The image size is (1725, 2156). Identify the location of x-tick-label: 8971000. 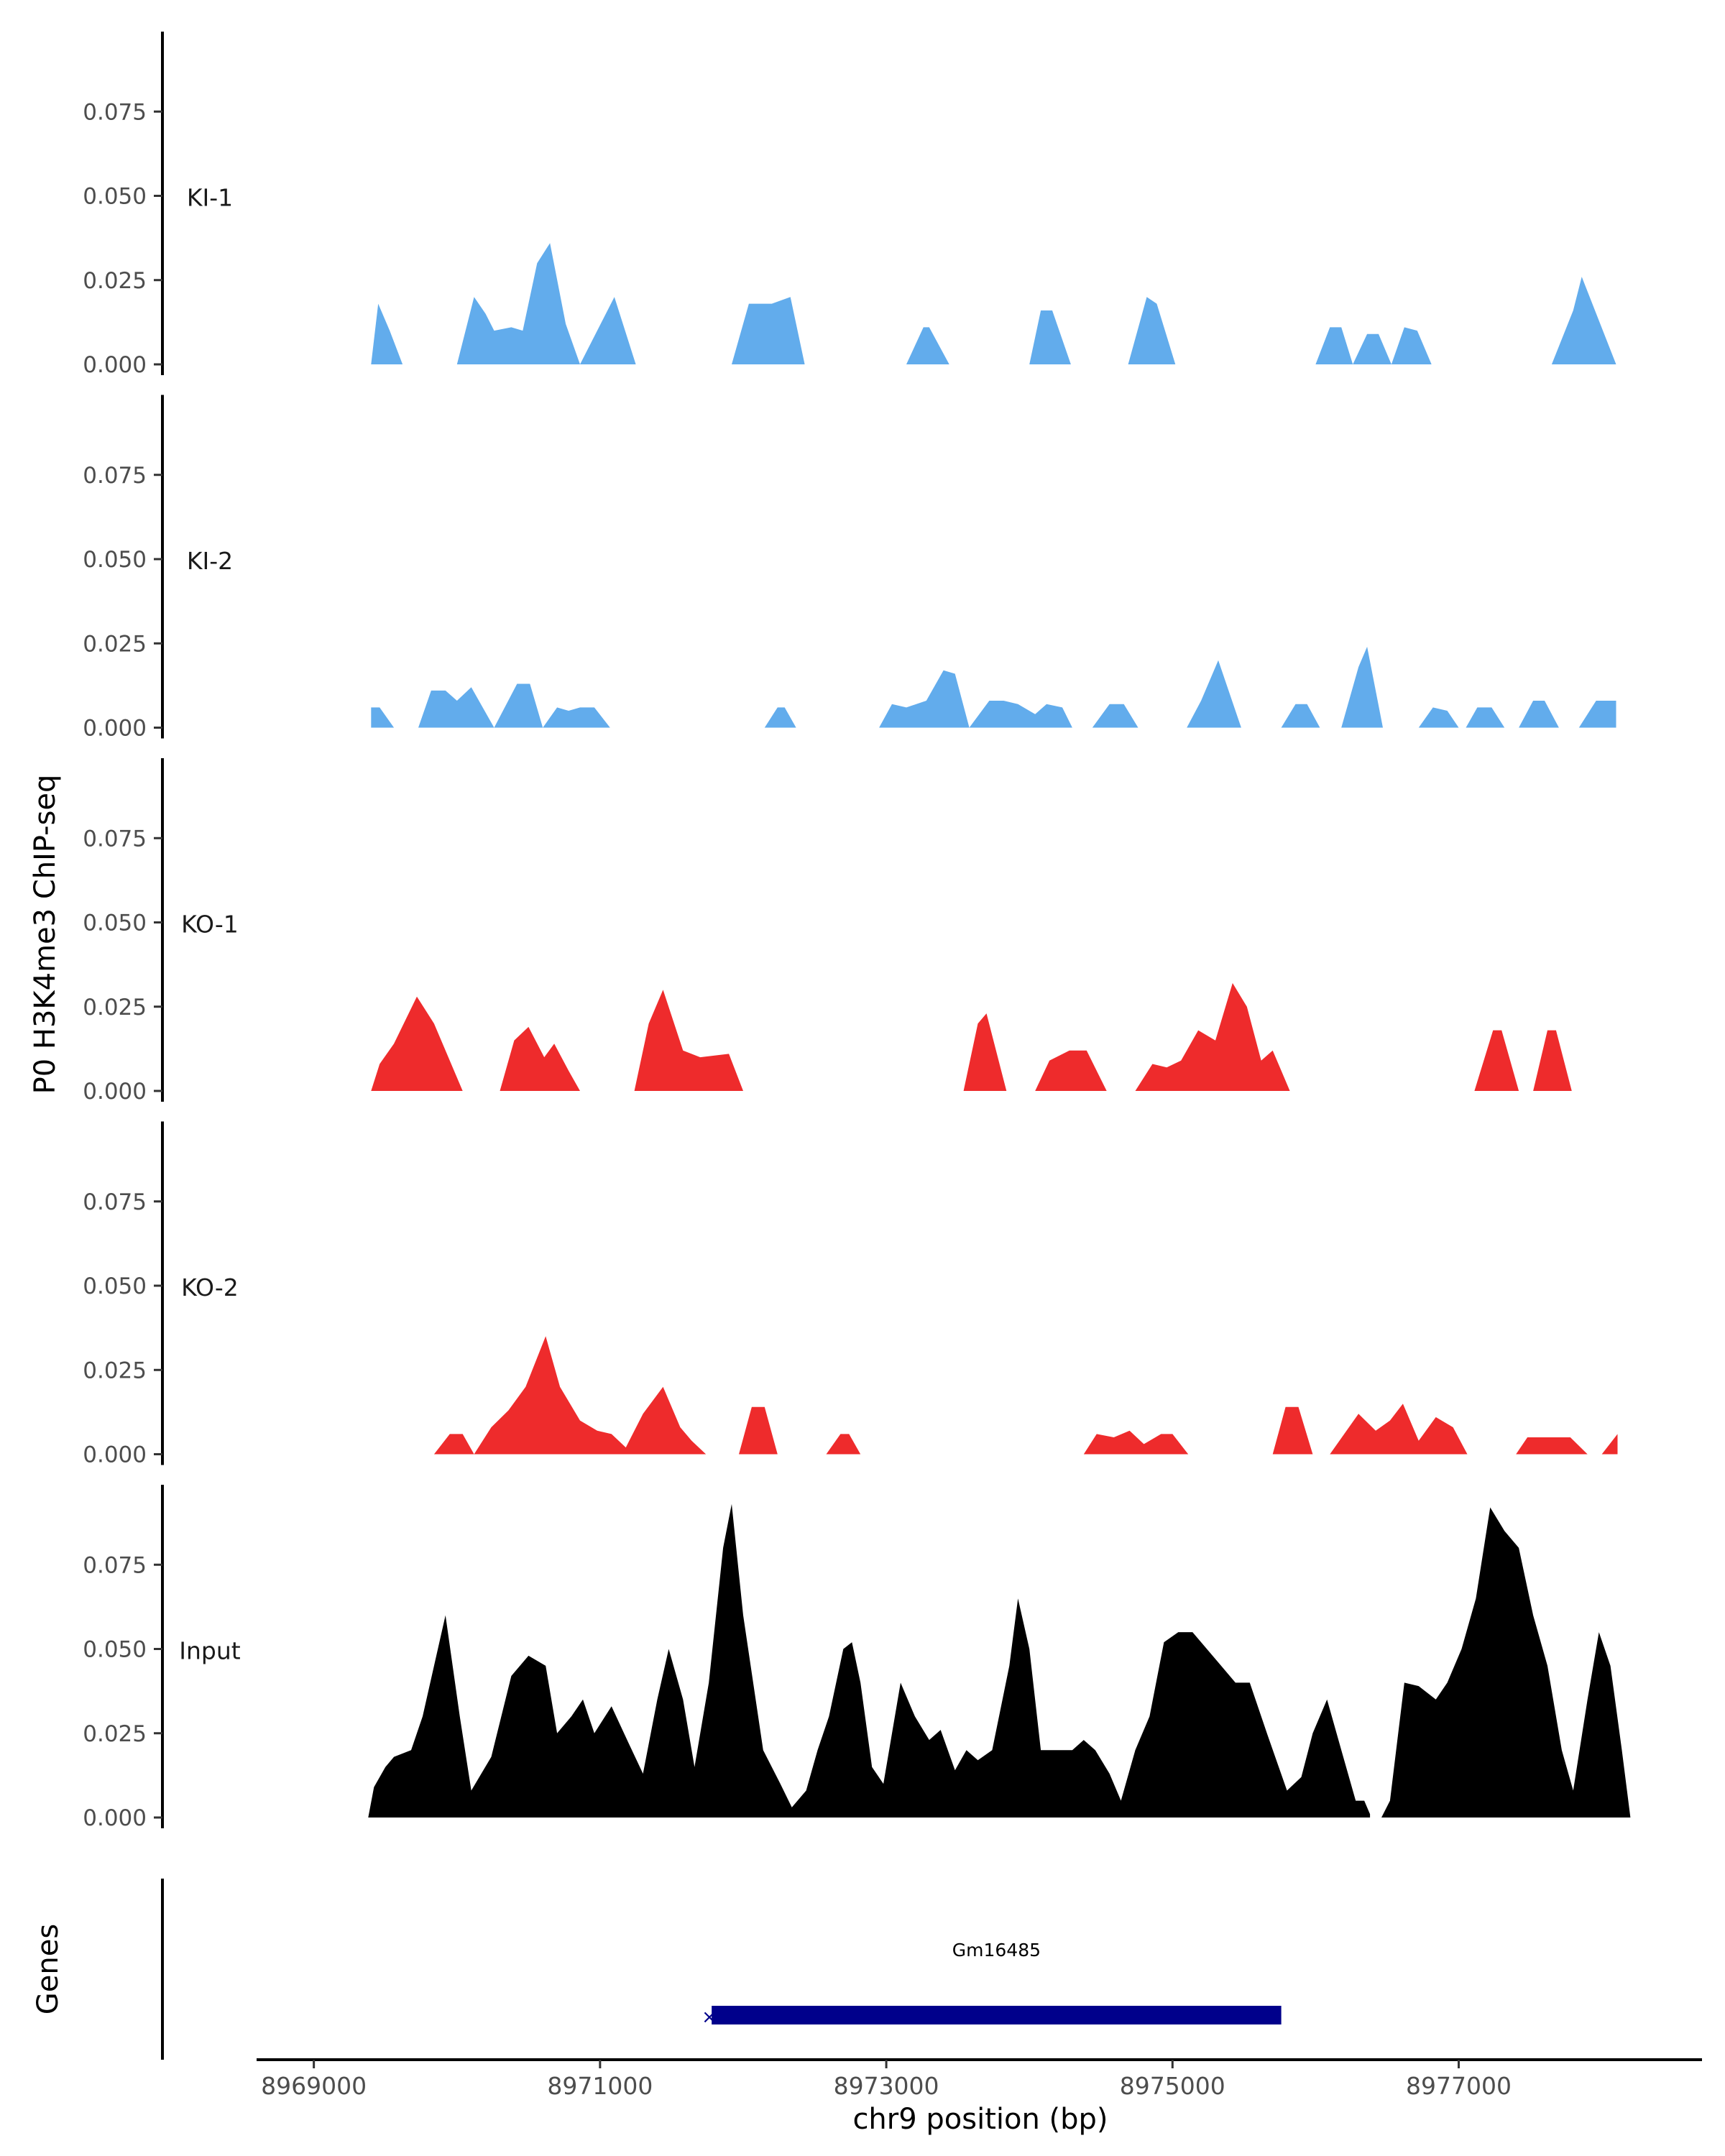
(600, 2086).